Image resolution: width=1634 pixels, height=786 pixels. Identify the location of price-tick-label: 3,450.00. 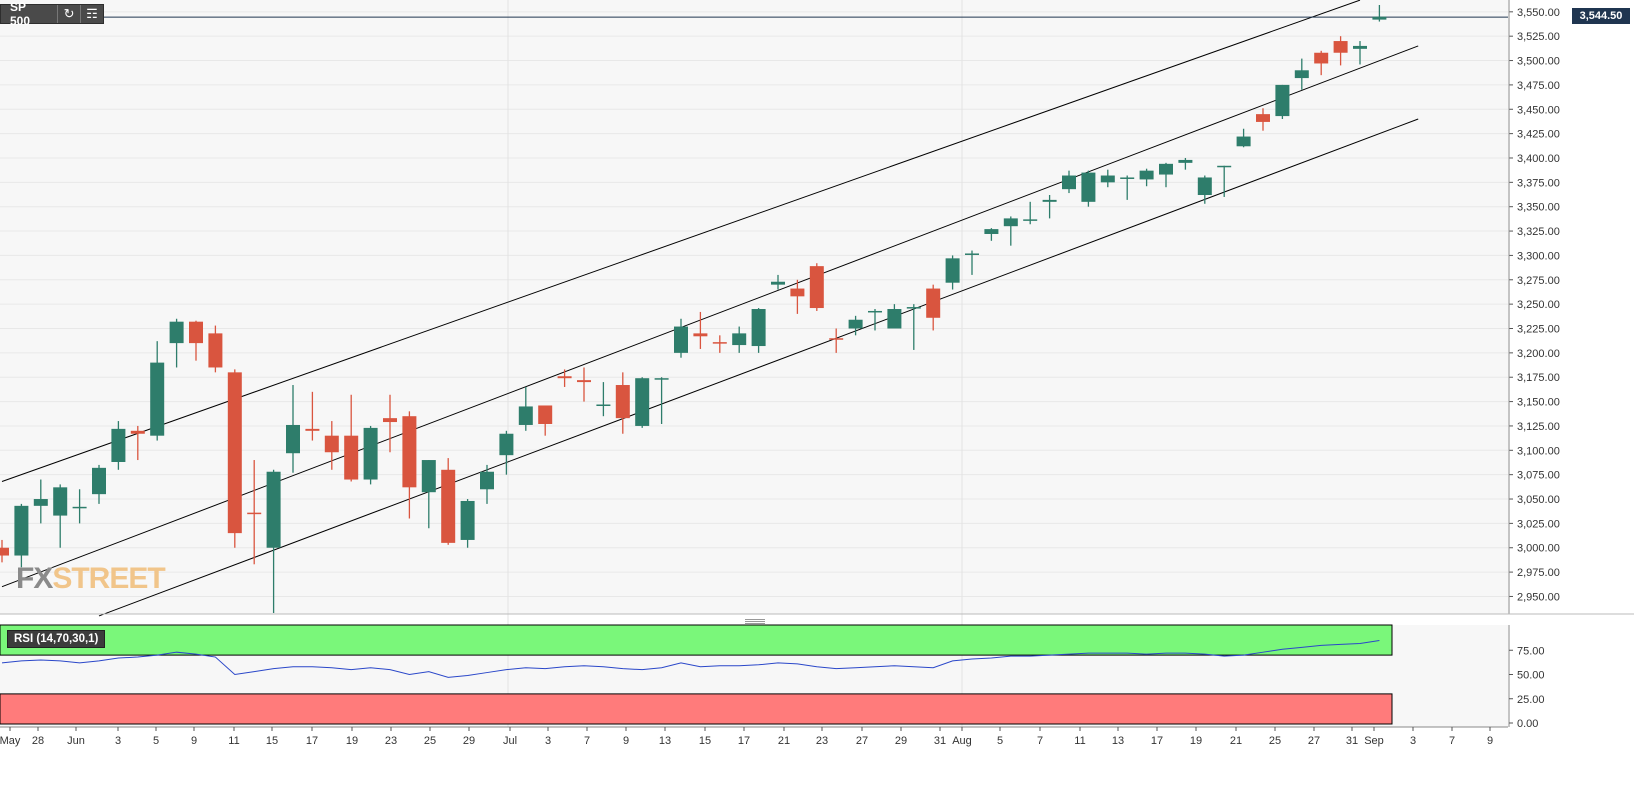
(1538, 110).